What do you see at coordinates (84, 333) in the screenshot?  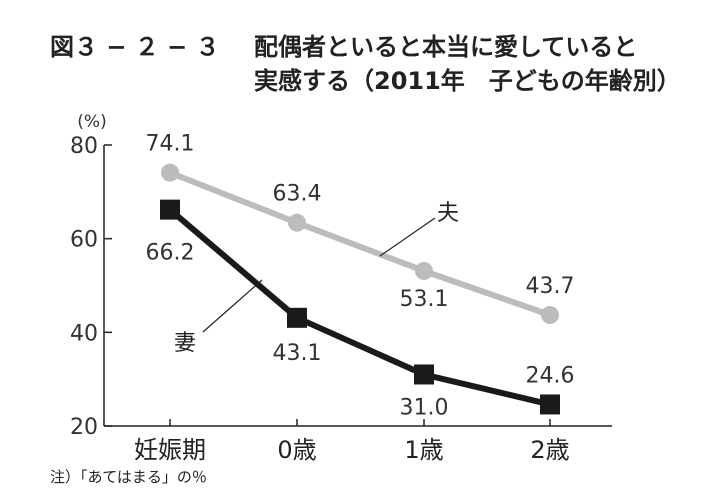 I see `y-tick-label: 40` at bounding box center [84, 333].